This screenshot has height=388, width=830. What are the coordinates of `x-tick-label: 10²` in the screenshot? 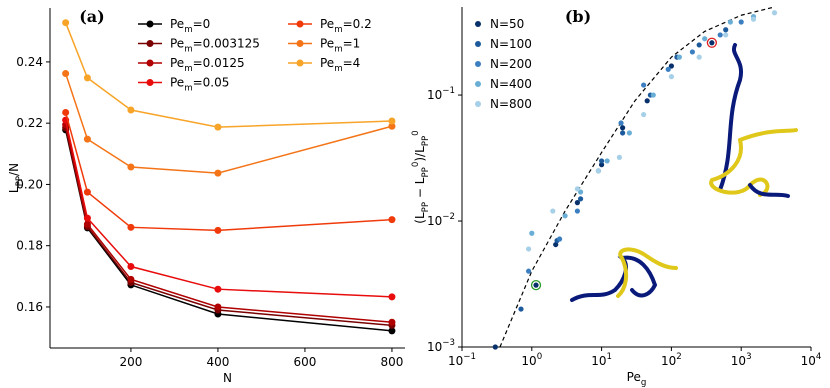 It's located at (671, 360).